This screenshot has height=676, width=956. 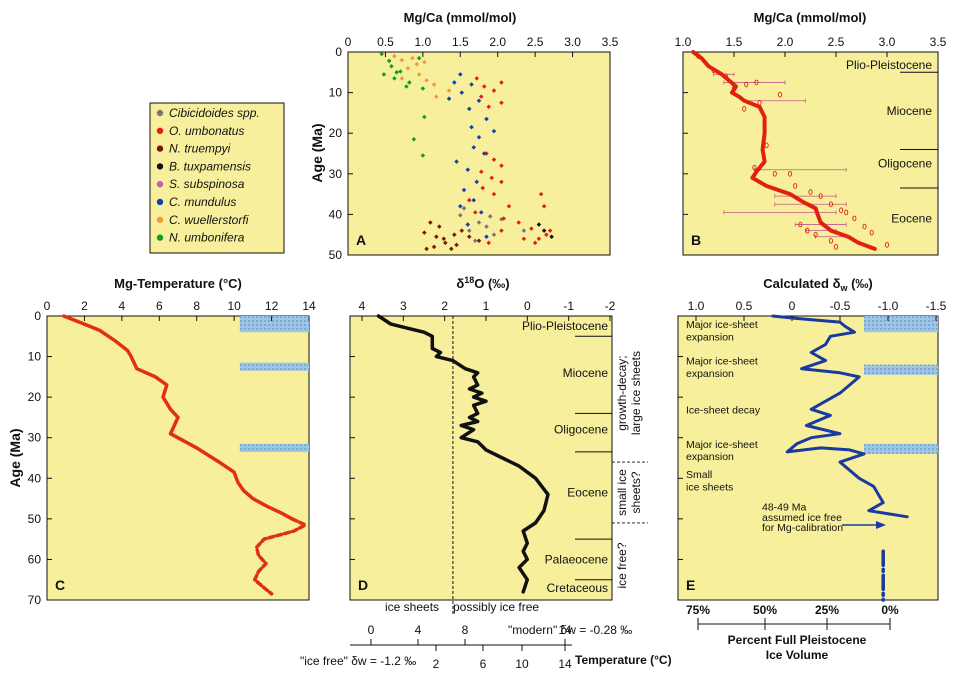 I want to click on annotation: Major ice-sheet, so click(x=722, y=362).